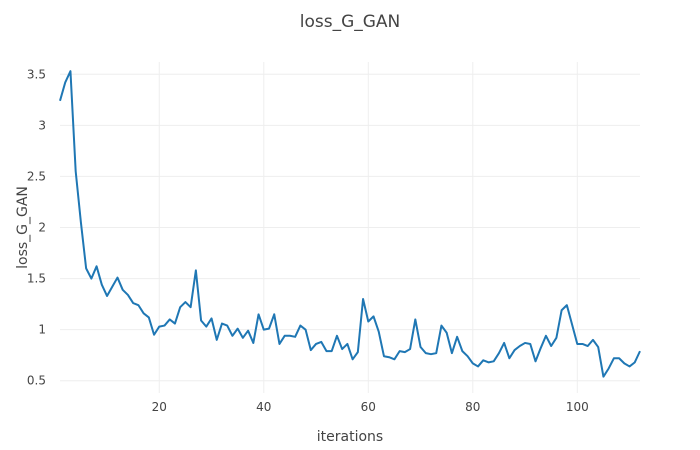 This screenshot has height=450, width=700. I want to click on x-tick-label: 80, so click(472, 407).